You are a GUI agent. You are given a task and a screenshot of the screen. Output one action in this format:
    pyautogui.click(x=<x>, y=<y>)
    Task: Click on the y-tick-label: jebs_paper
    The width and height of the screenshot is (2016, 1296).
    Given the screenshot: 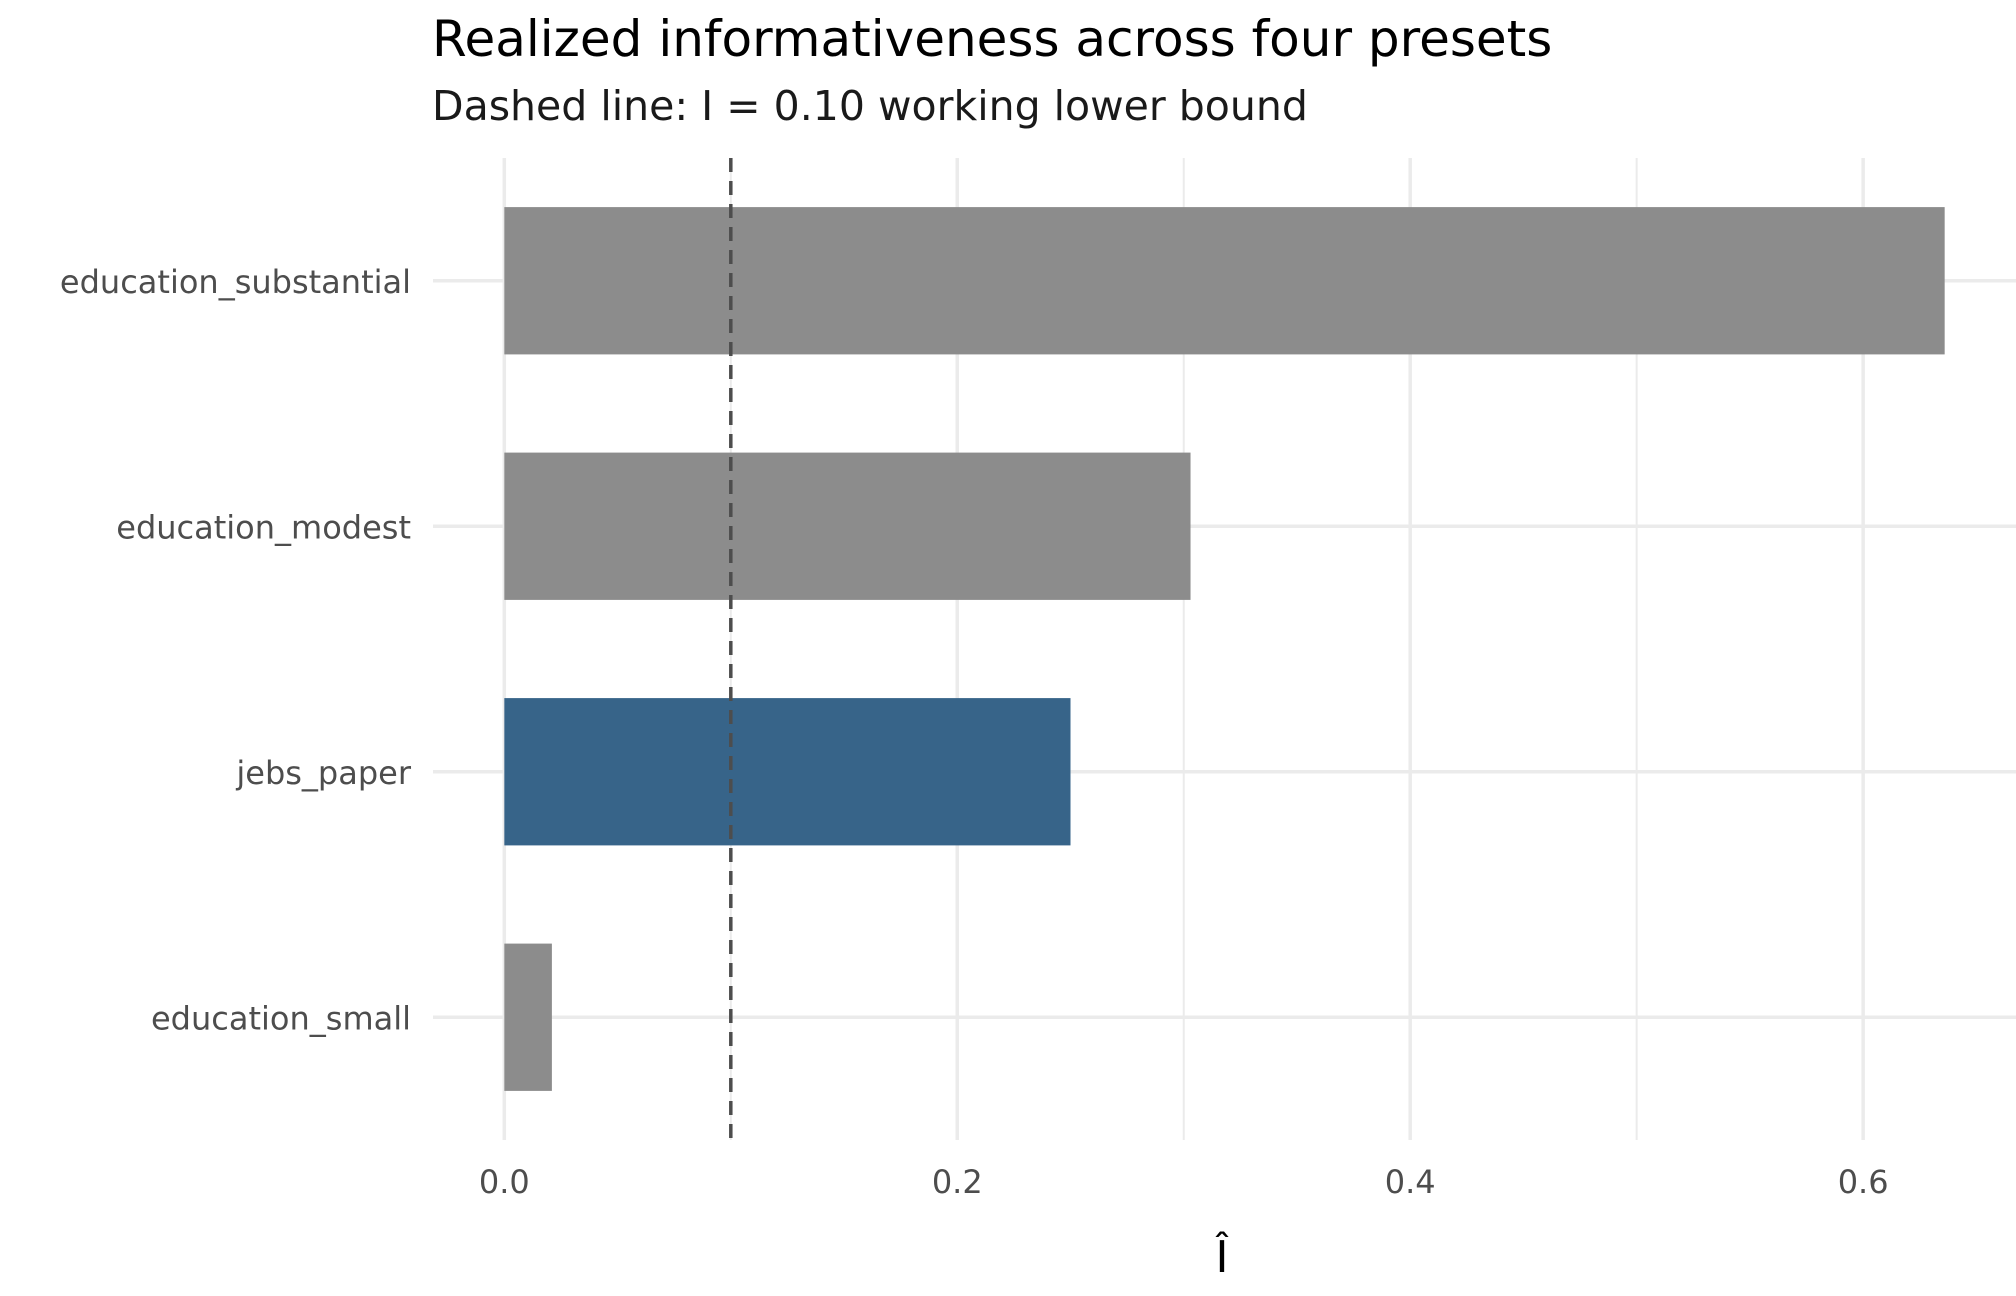 What is the action you would take?
    pyautogui.click(x=323, y=773)
    